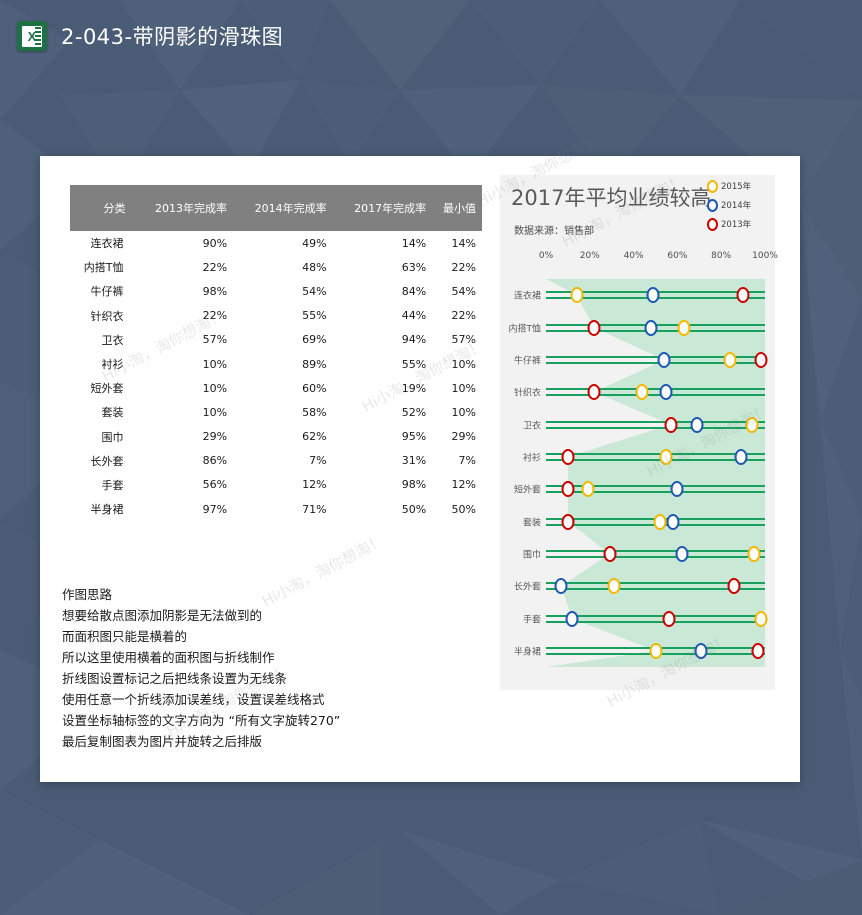  I want to click on cell-y2017: 31%, so click(414, 461).